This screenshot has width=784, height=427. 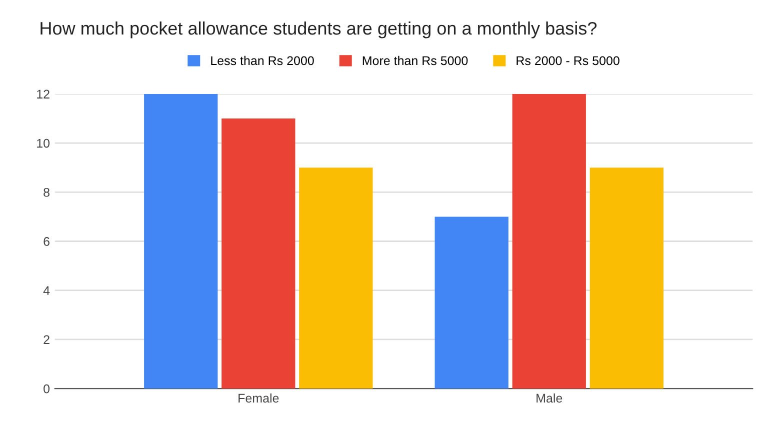 I want to click on x-tick-label: Female, so click(x=258, y=398).